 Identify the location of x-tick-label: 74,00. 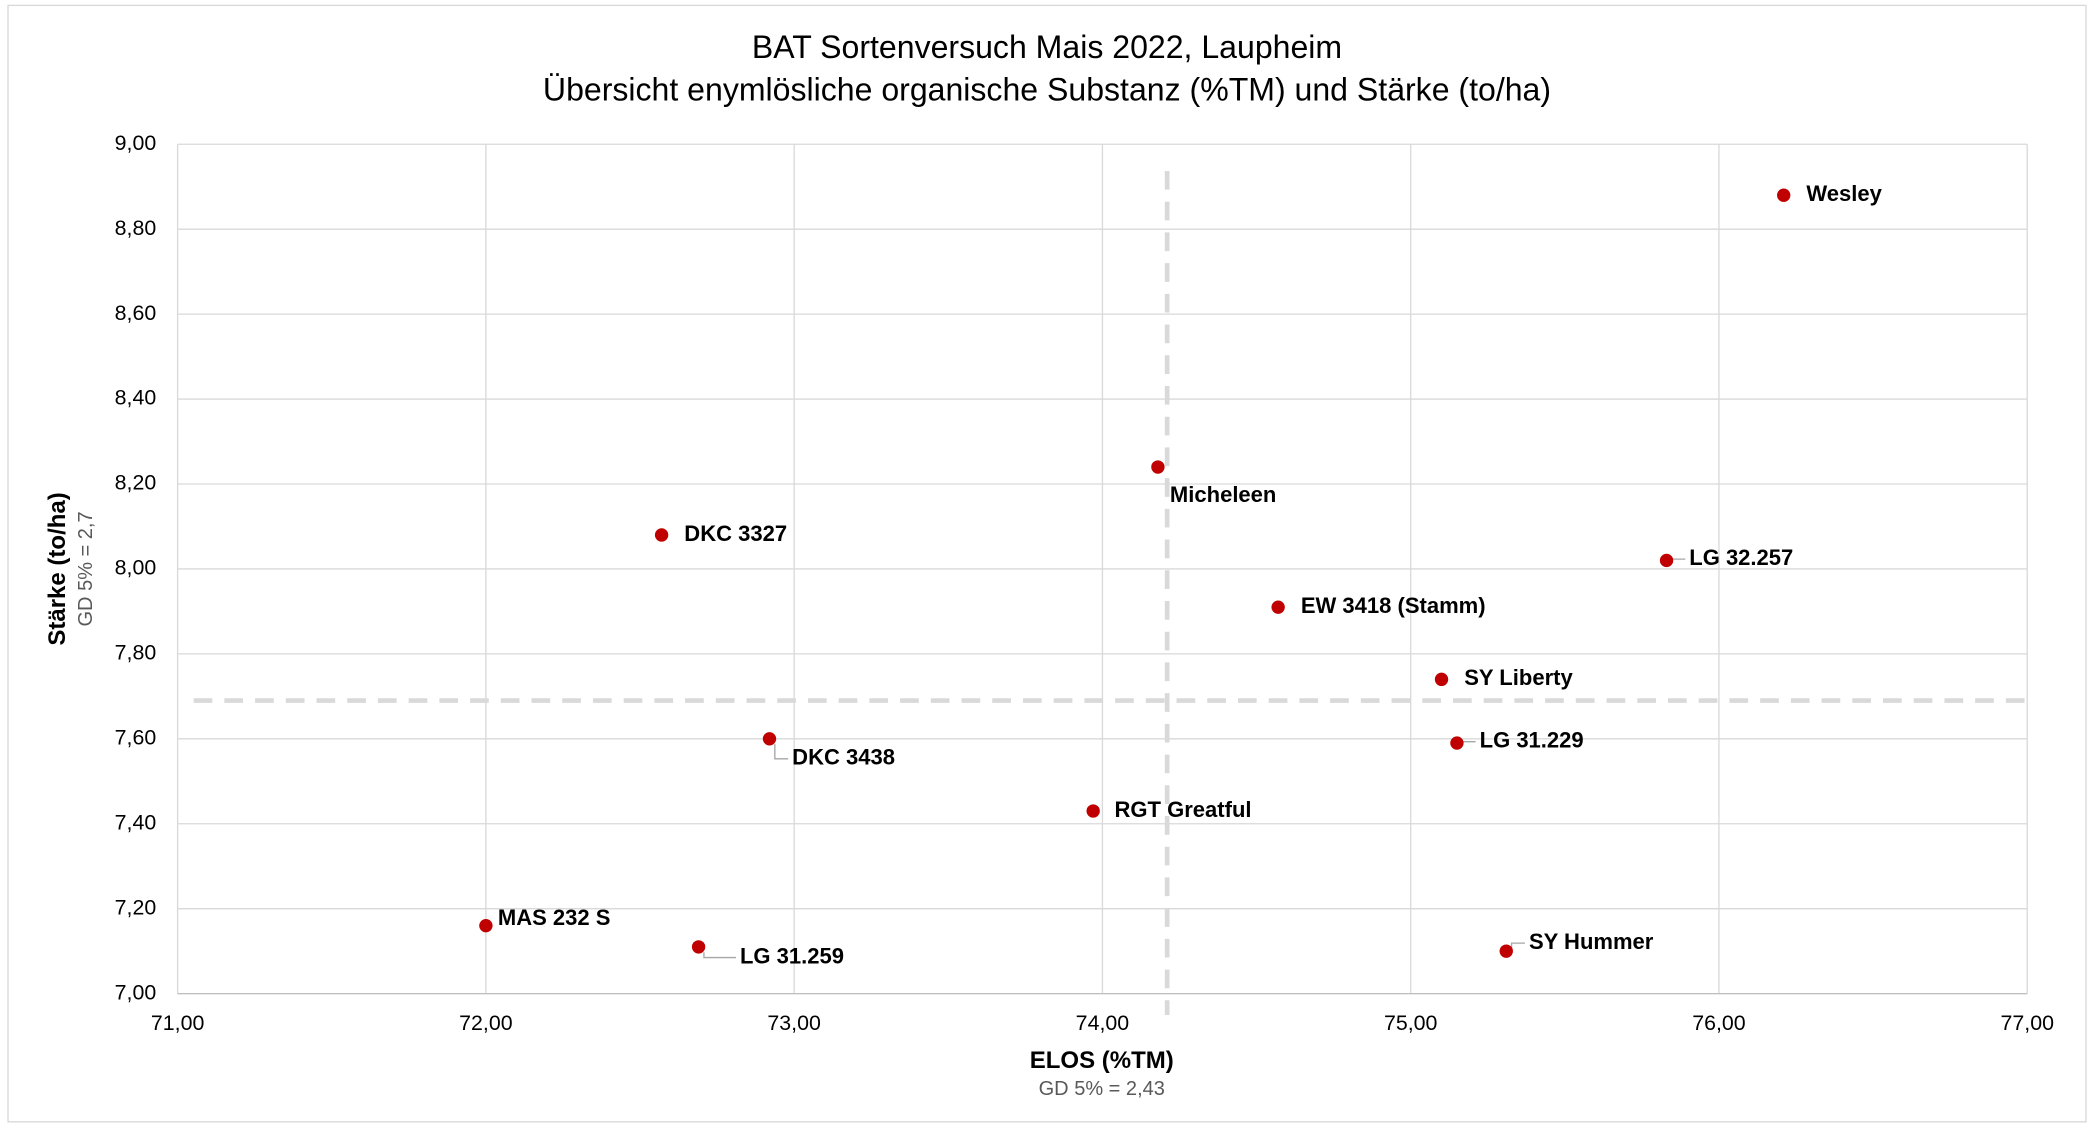
(1103, 1023).